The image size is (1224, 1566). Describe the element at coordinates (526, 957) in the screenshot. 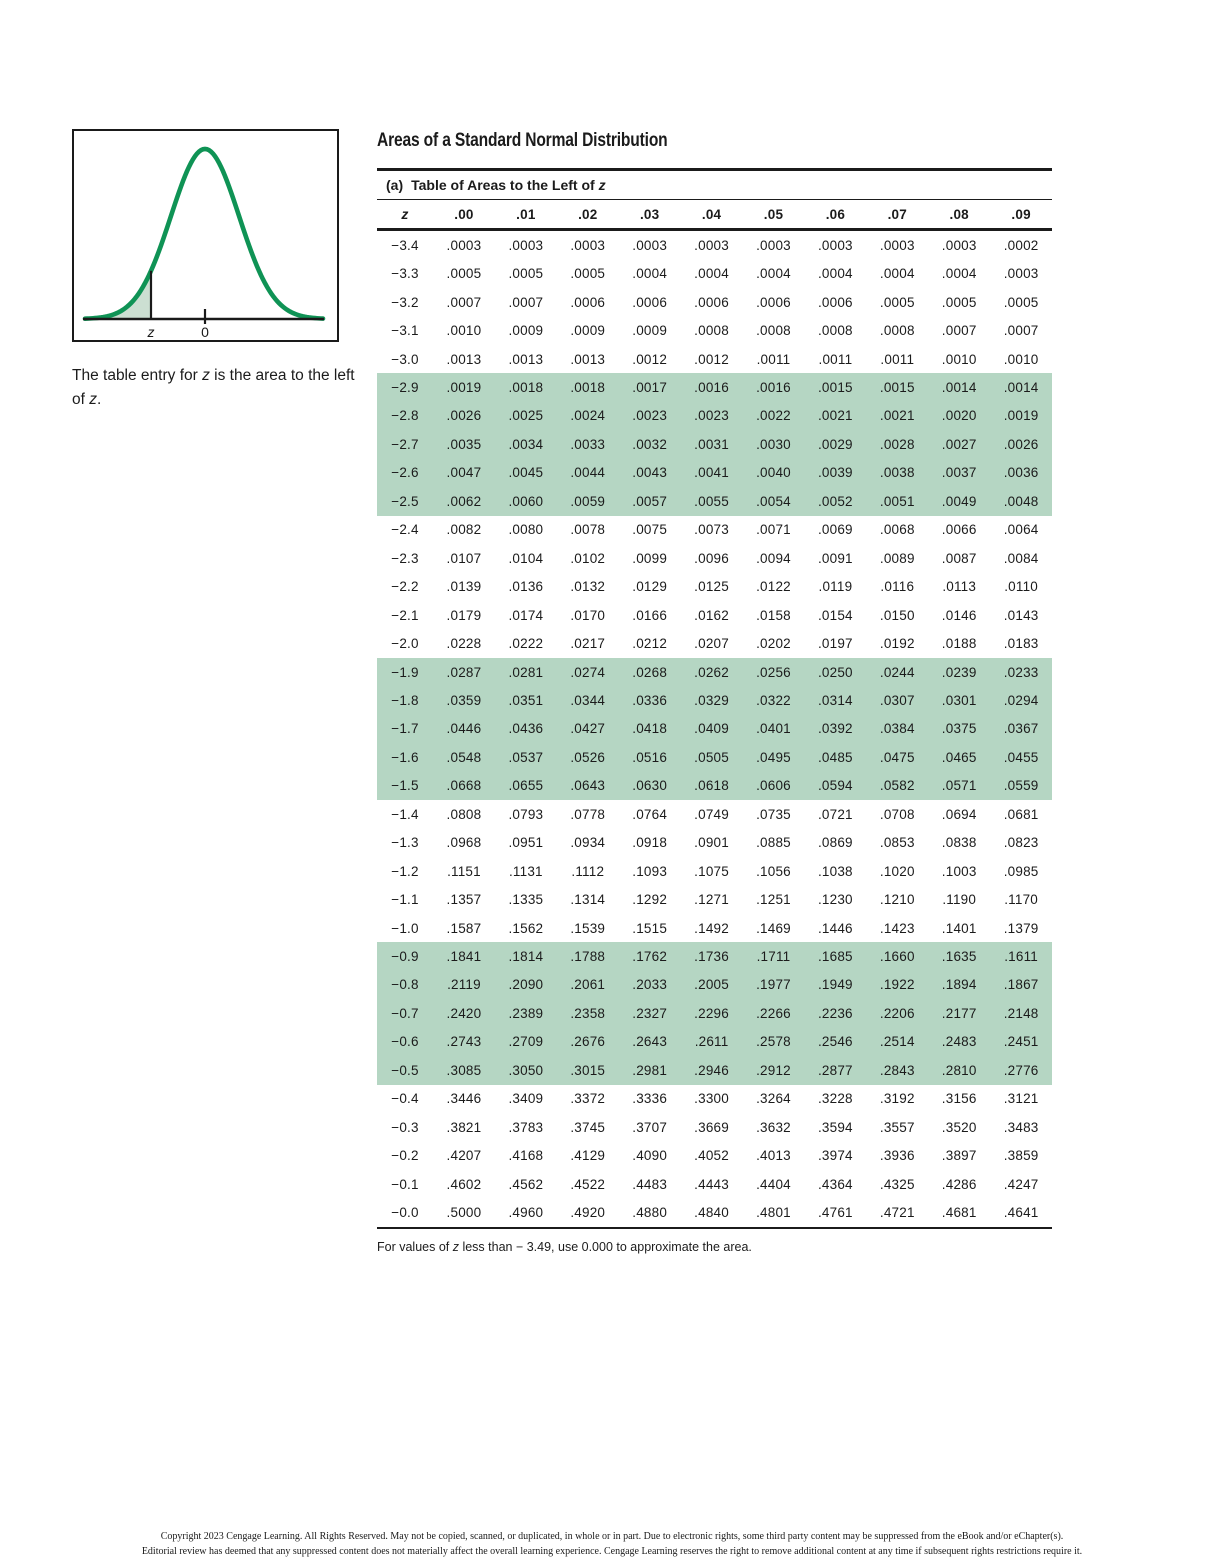

I see `area-value-cell: .1814` at that location.